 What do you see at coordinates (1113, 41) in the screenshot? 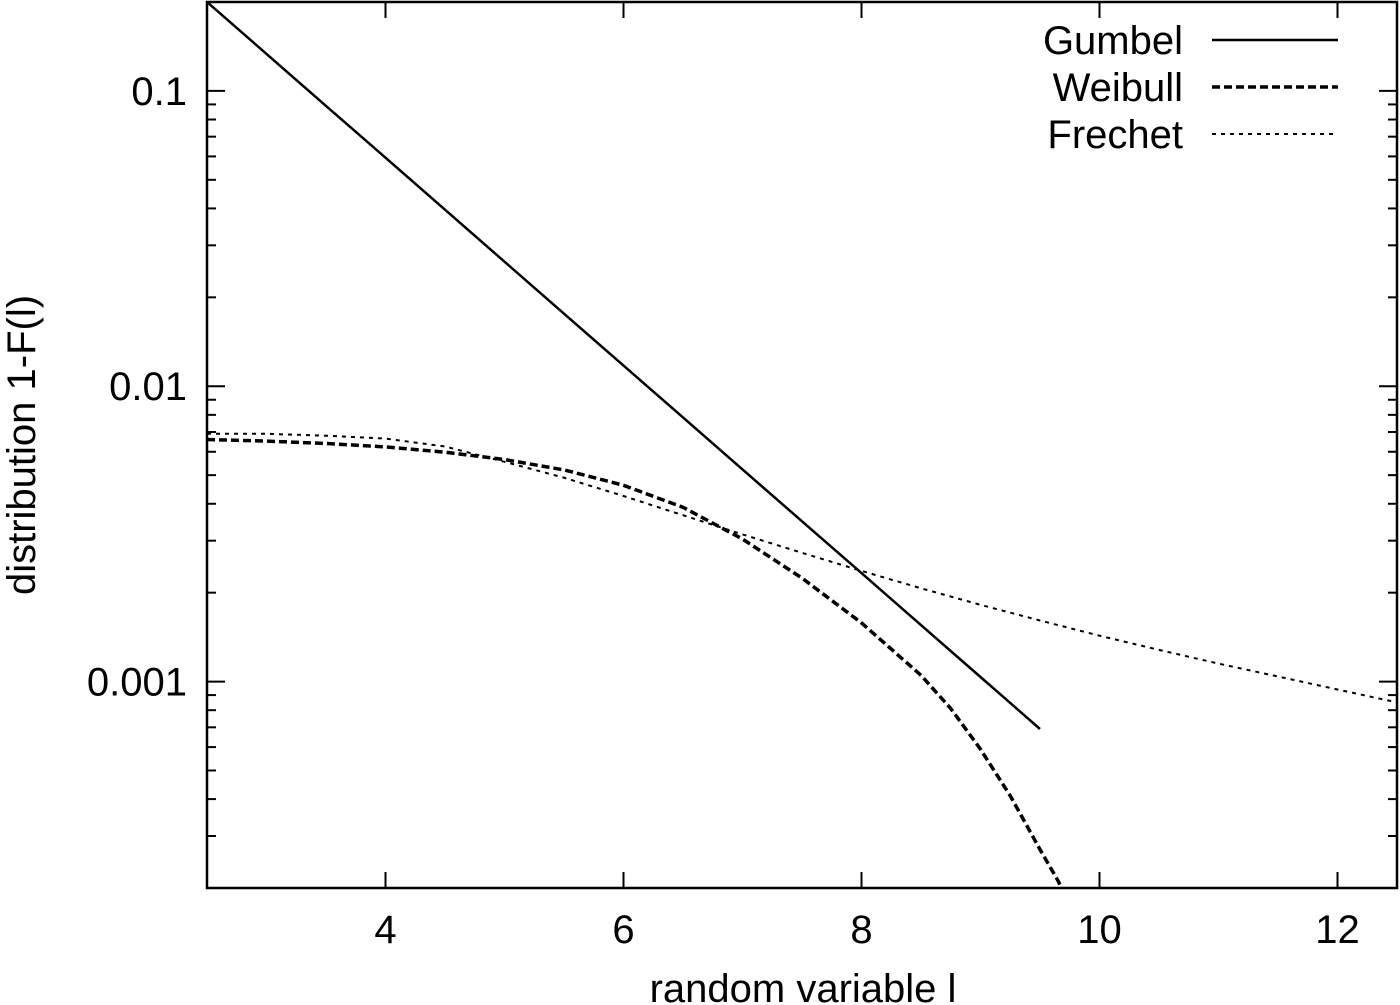
I see `legend-label-gumbel: Gumbel` at bounding box center [1113, 41].